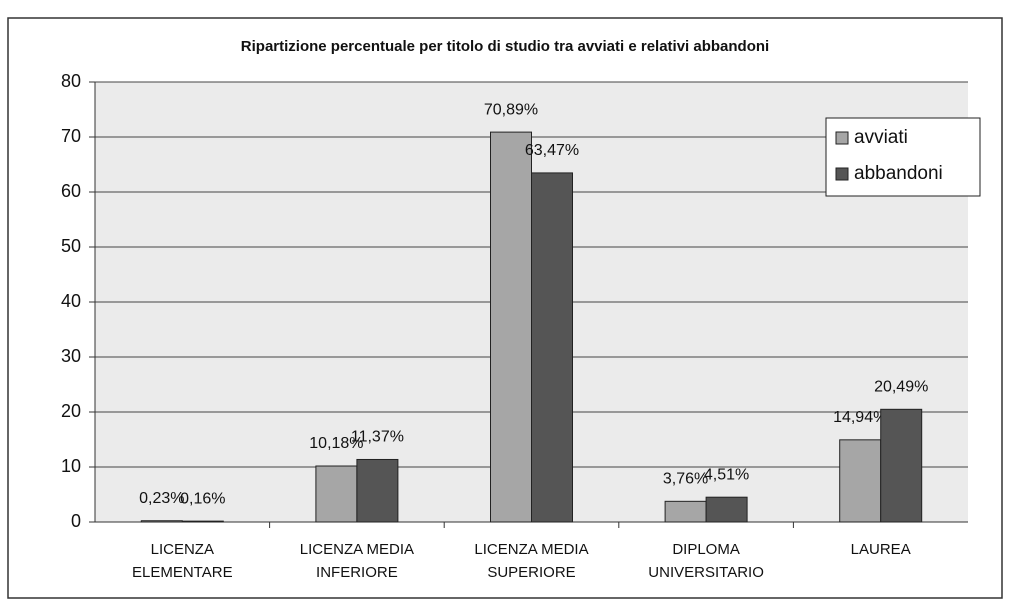 The image size is (1012, 603). Describe the element at coordinates (71, 466) in the screenshot. I see `y-tick-label: 10` at that location.